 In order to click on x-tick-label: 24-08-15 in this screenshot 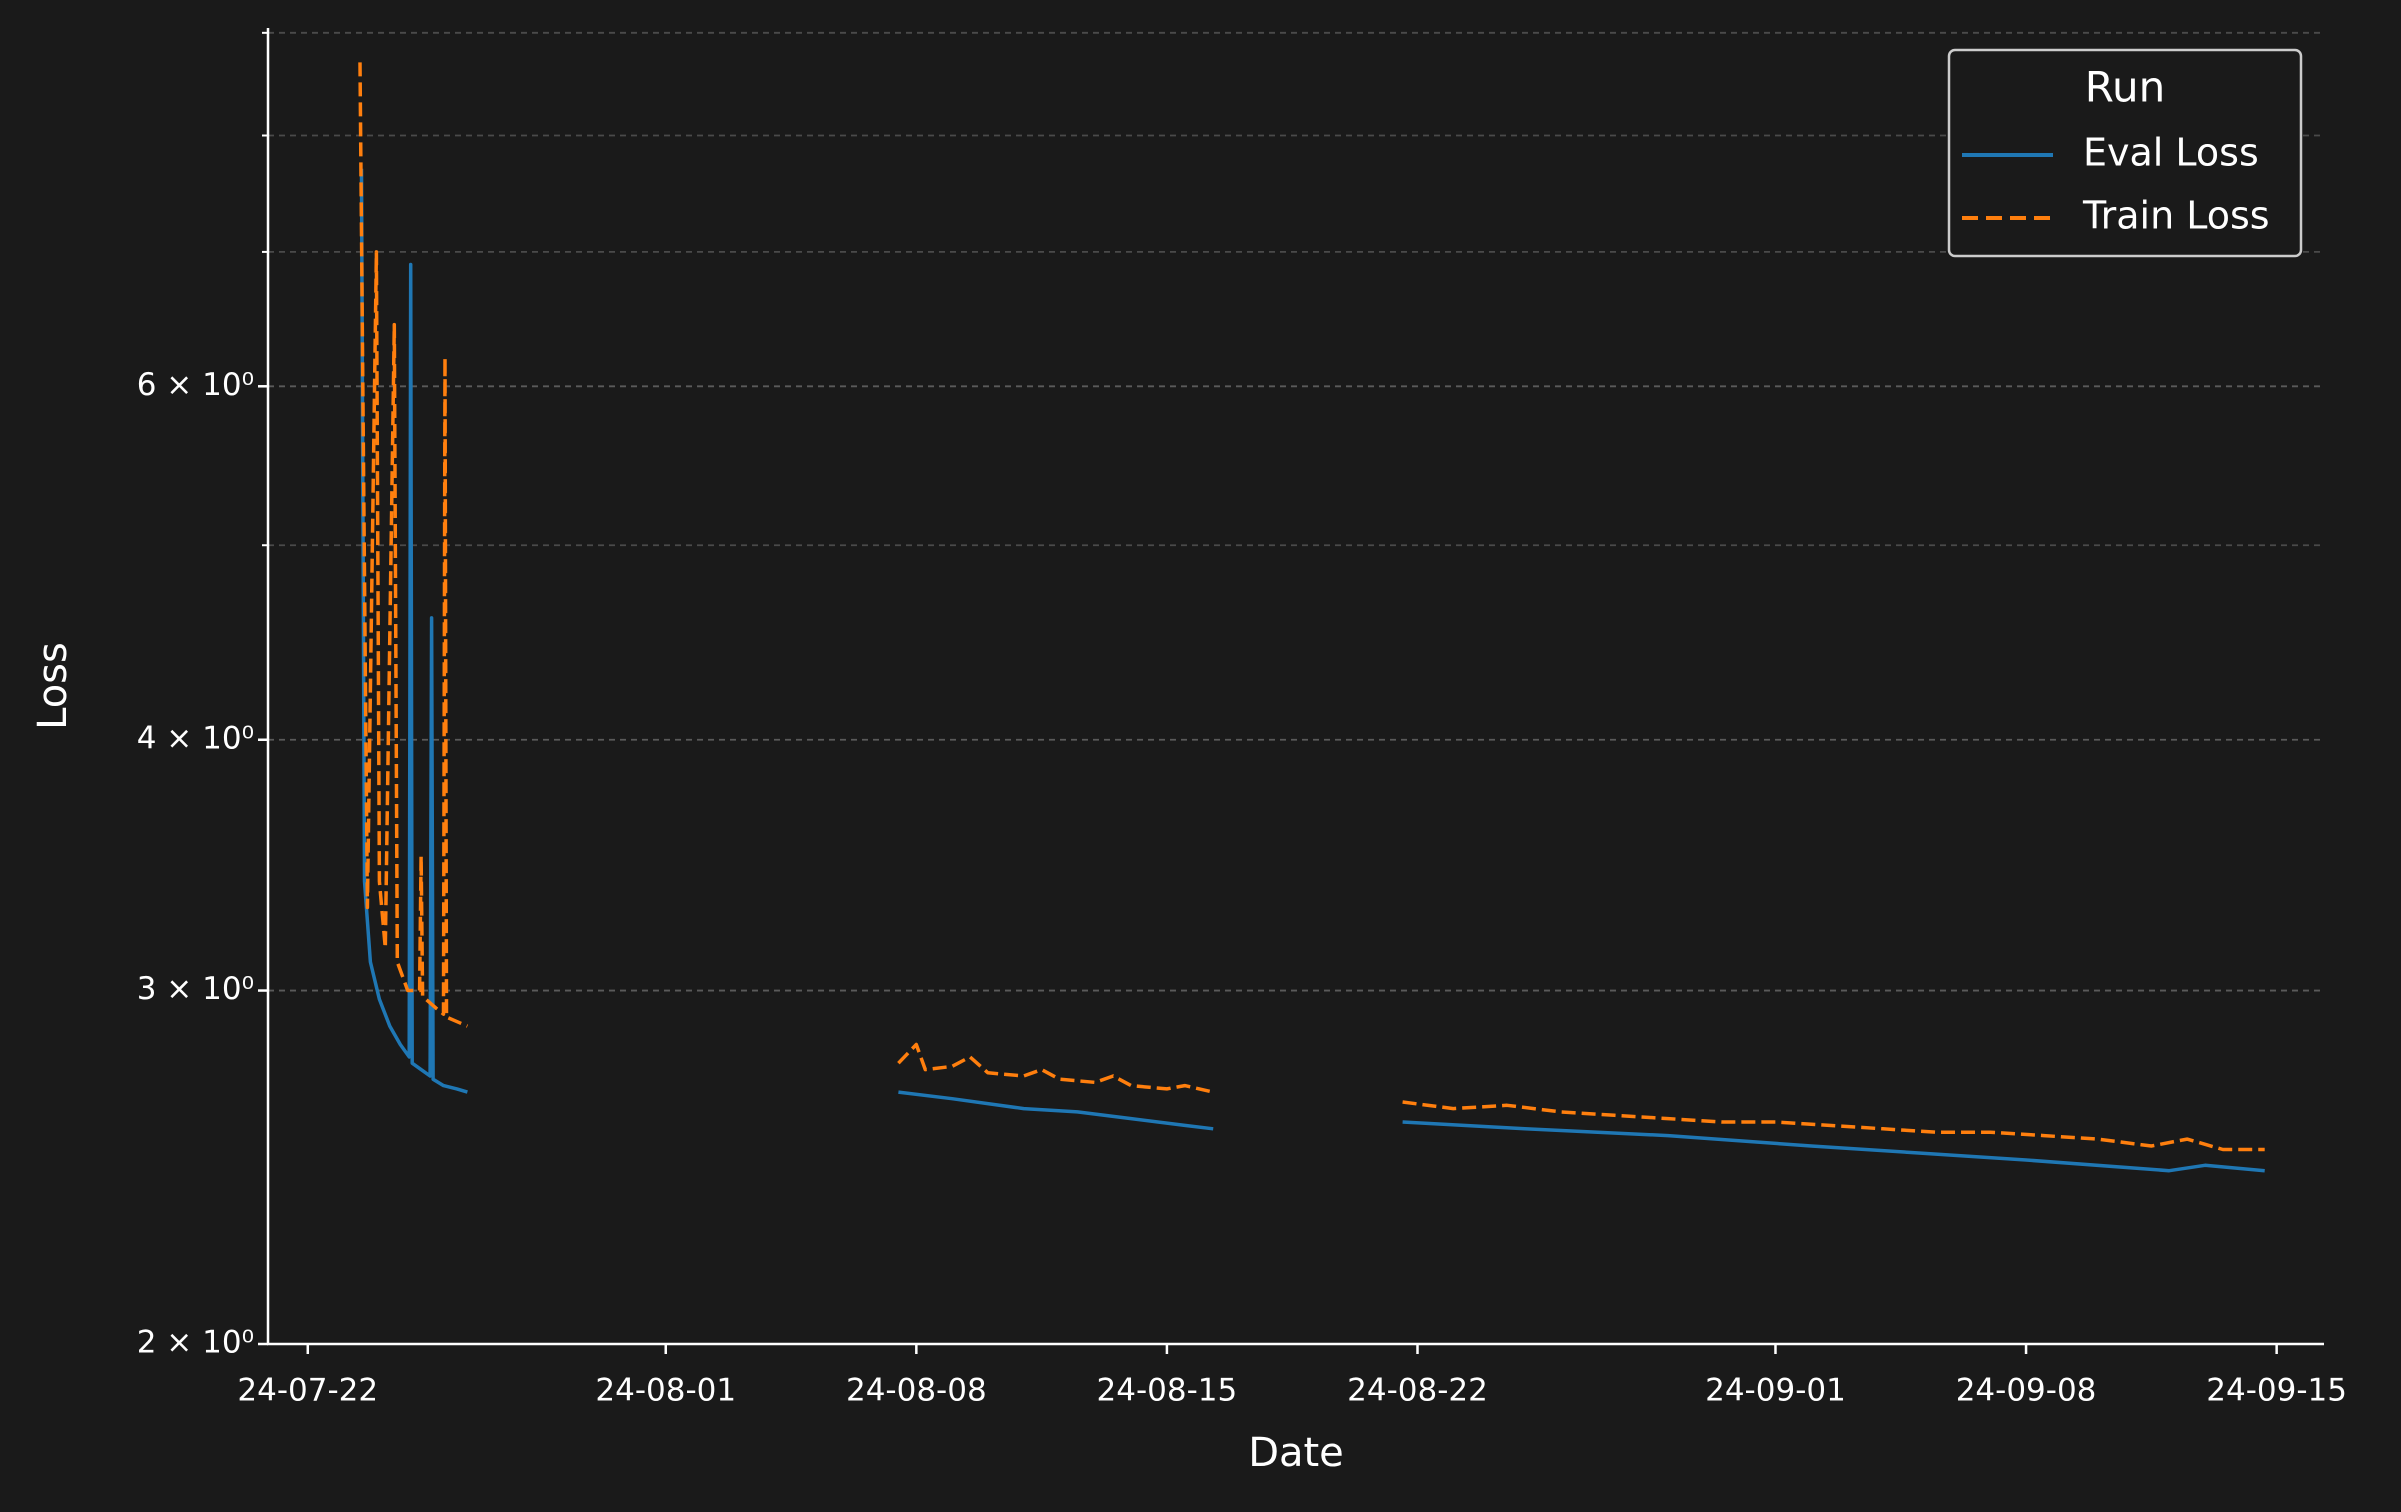, I will do `click(1167, 1391)`.